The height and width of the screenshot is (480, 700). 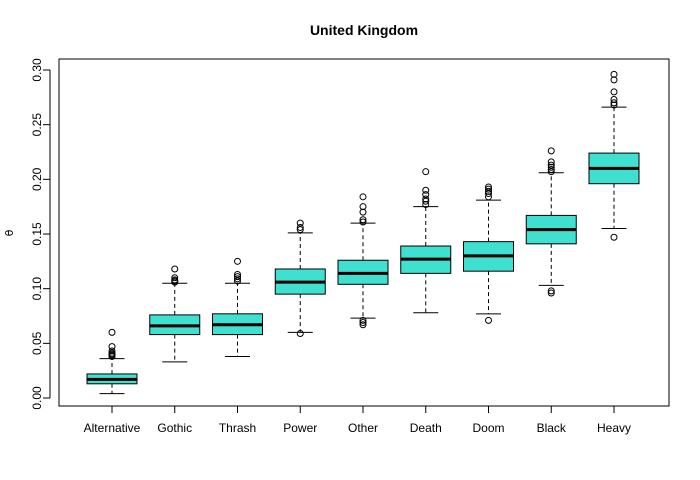 What do you see at coordinates (363, 428) in the screenshot?
I see `x-tick-label: Other` at bounding box center [363, 428].